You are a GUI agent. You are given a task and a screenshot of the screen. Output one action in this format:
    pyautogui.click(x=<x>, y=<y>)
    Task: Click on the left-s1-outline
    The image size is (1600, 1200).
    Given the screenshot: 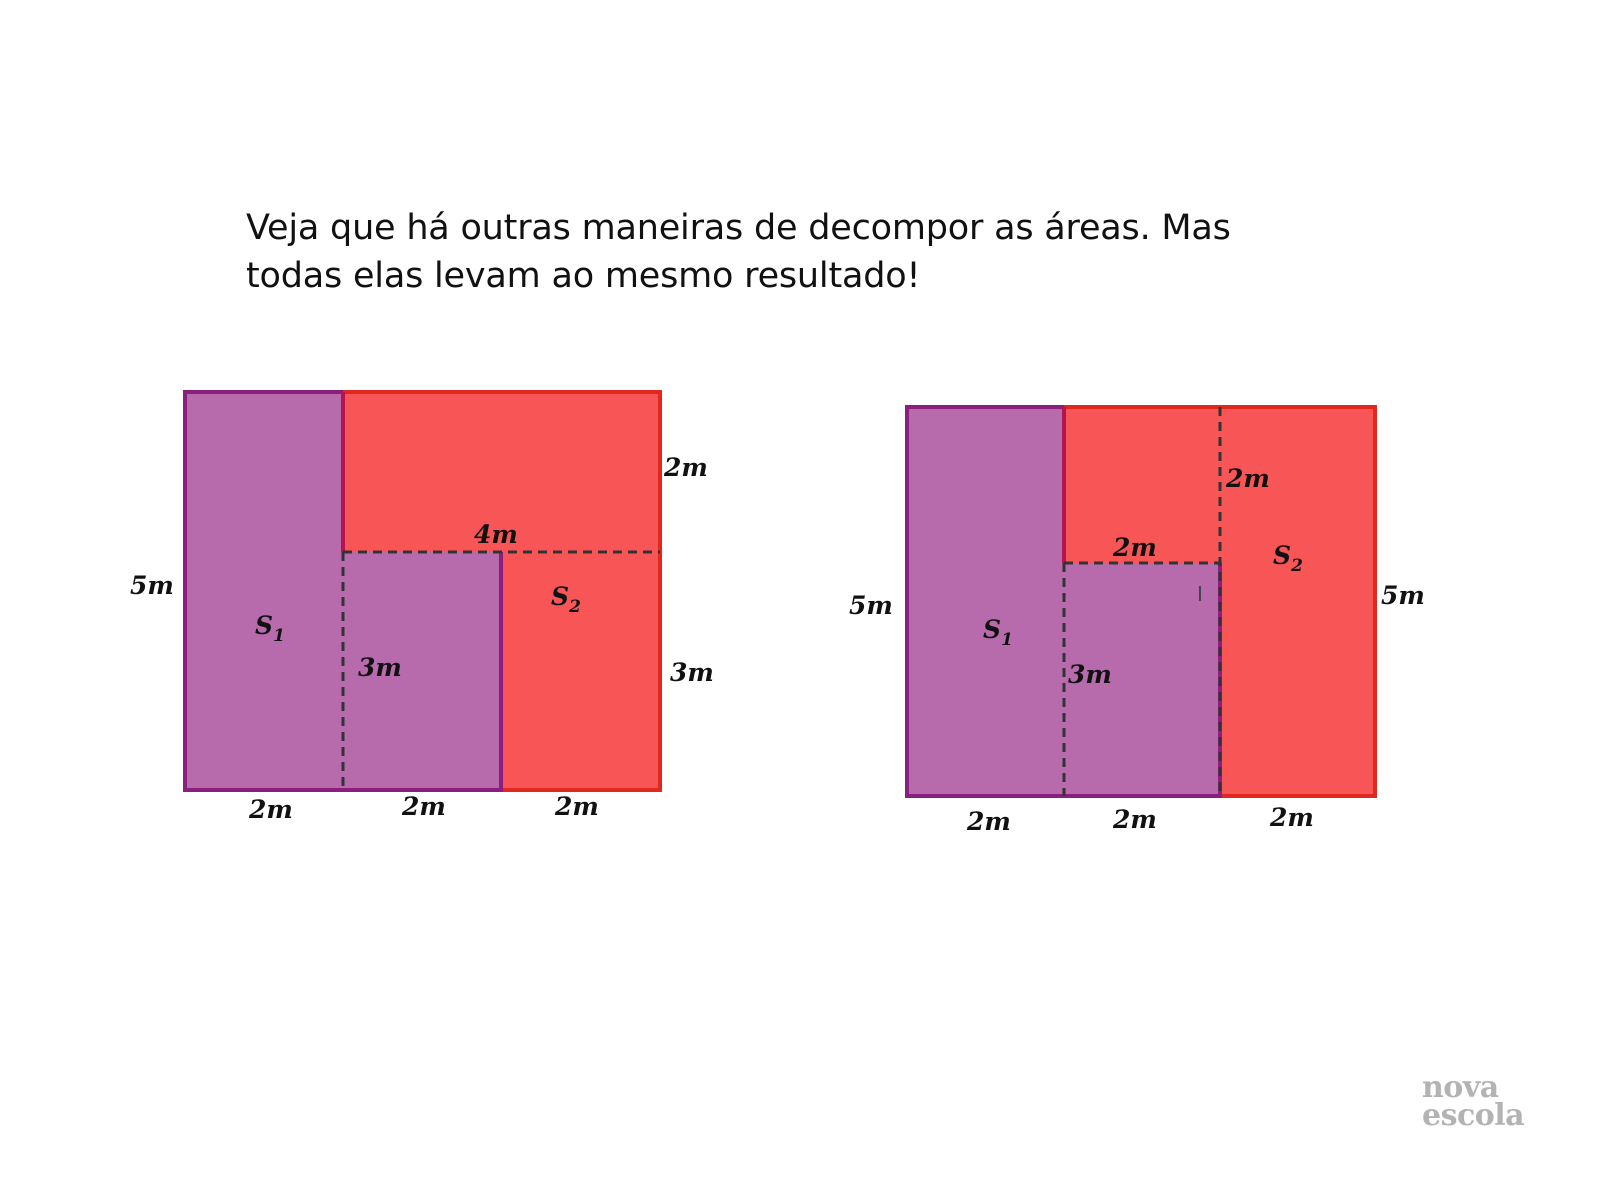 What is the action you would take?
    pyautogui.click(x=343, y=591)
    